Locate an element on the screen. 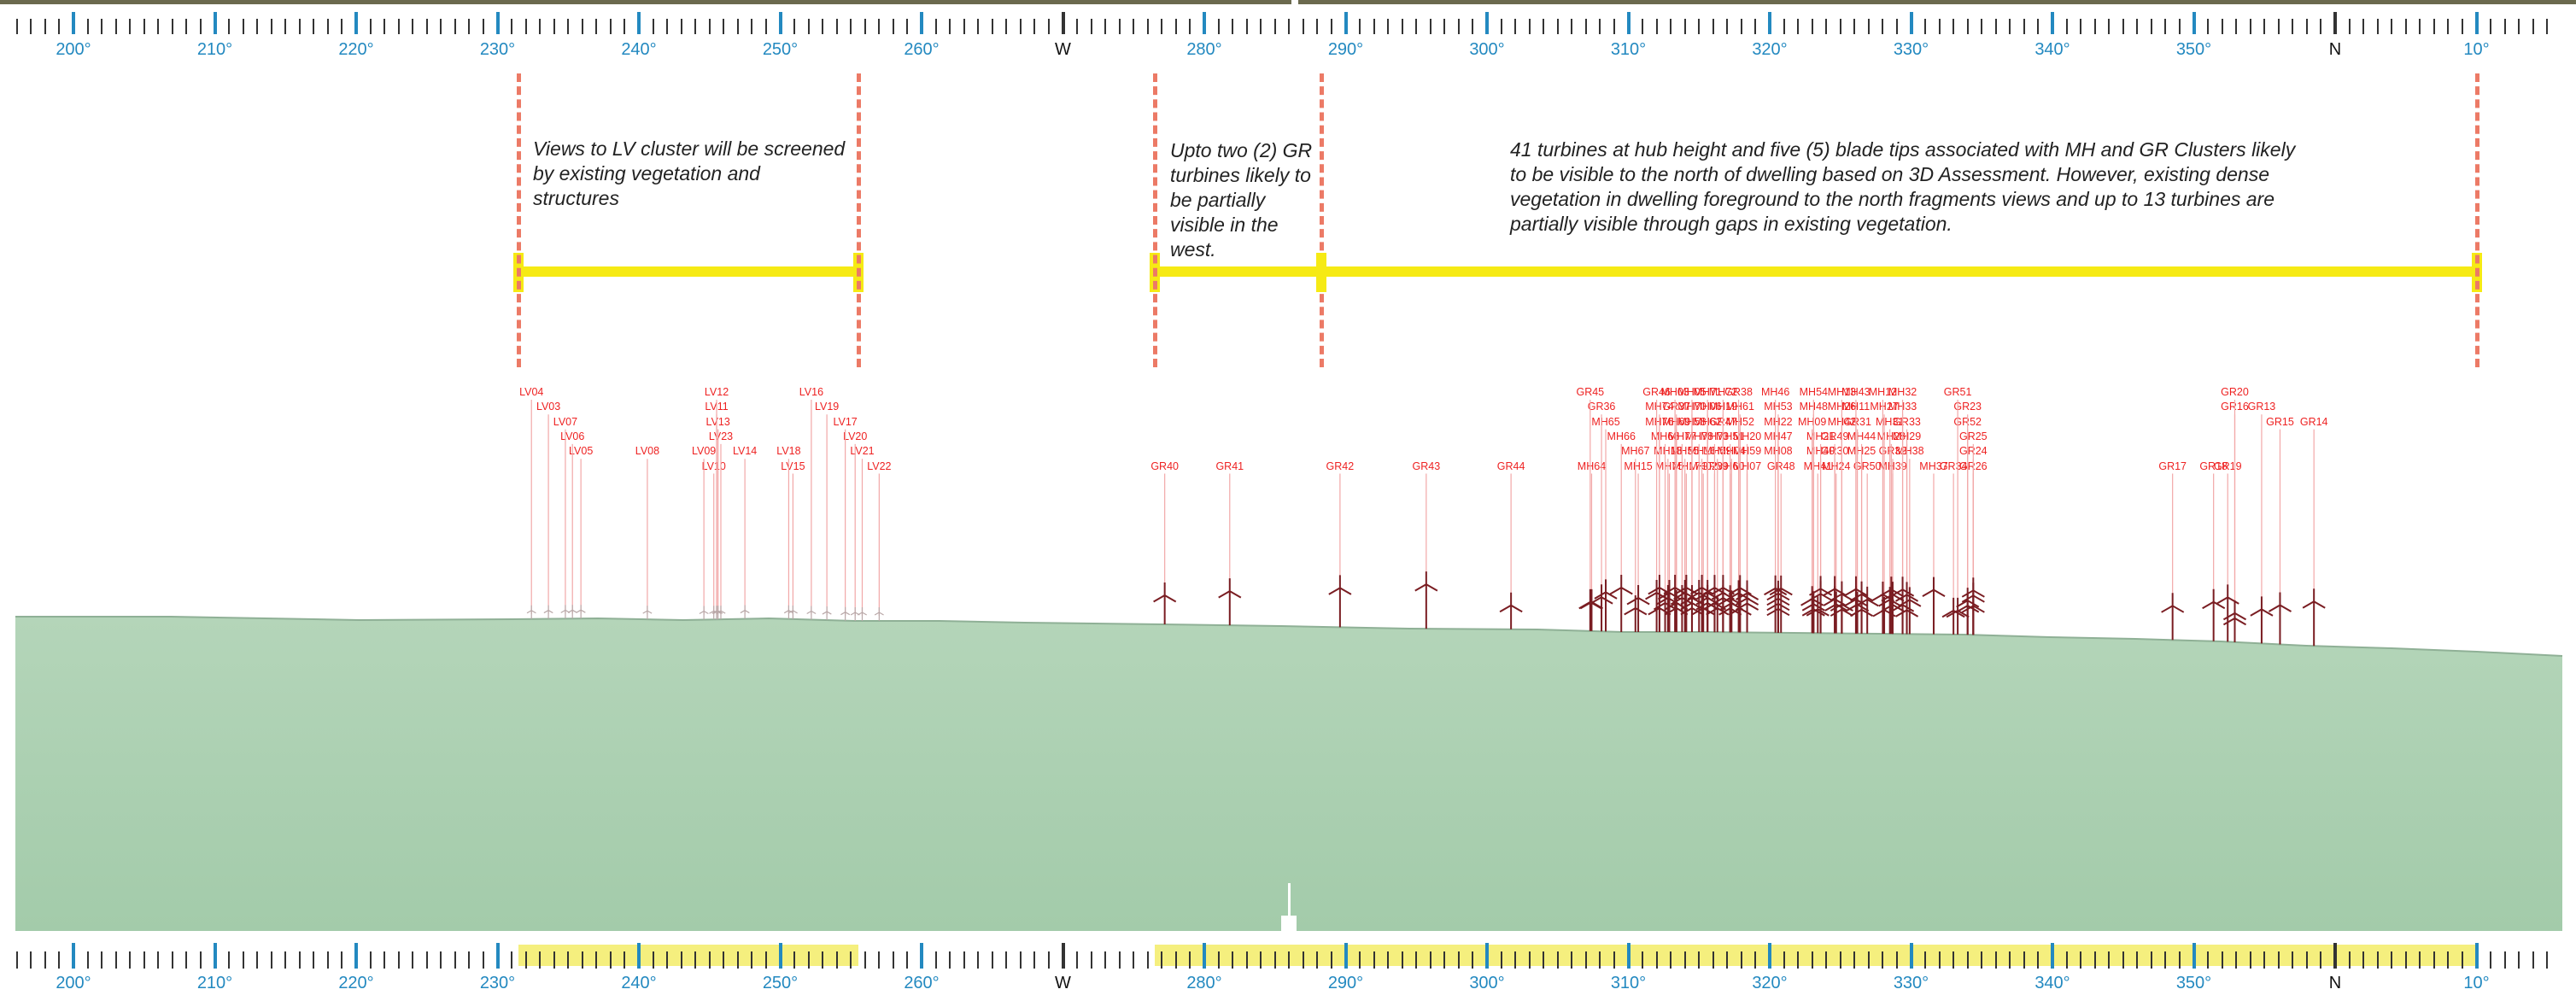 This screenshot has height=1001, width=2576. bearing-label: 290° is located at coordinates (1345, 983).